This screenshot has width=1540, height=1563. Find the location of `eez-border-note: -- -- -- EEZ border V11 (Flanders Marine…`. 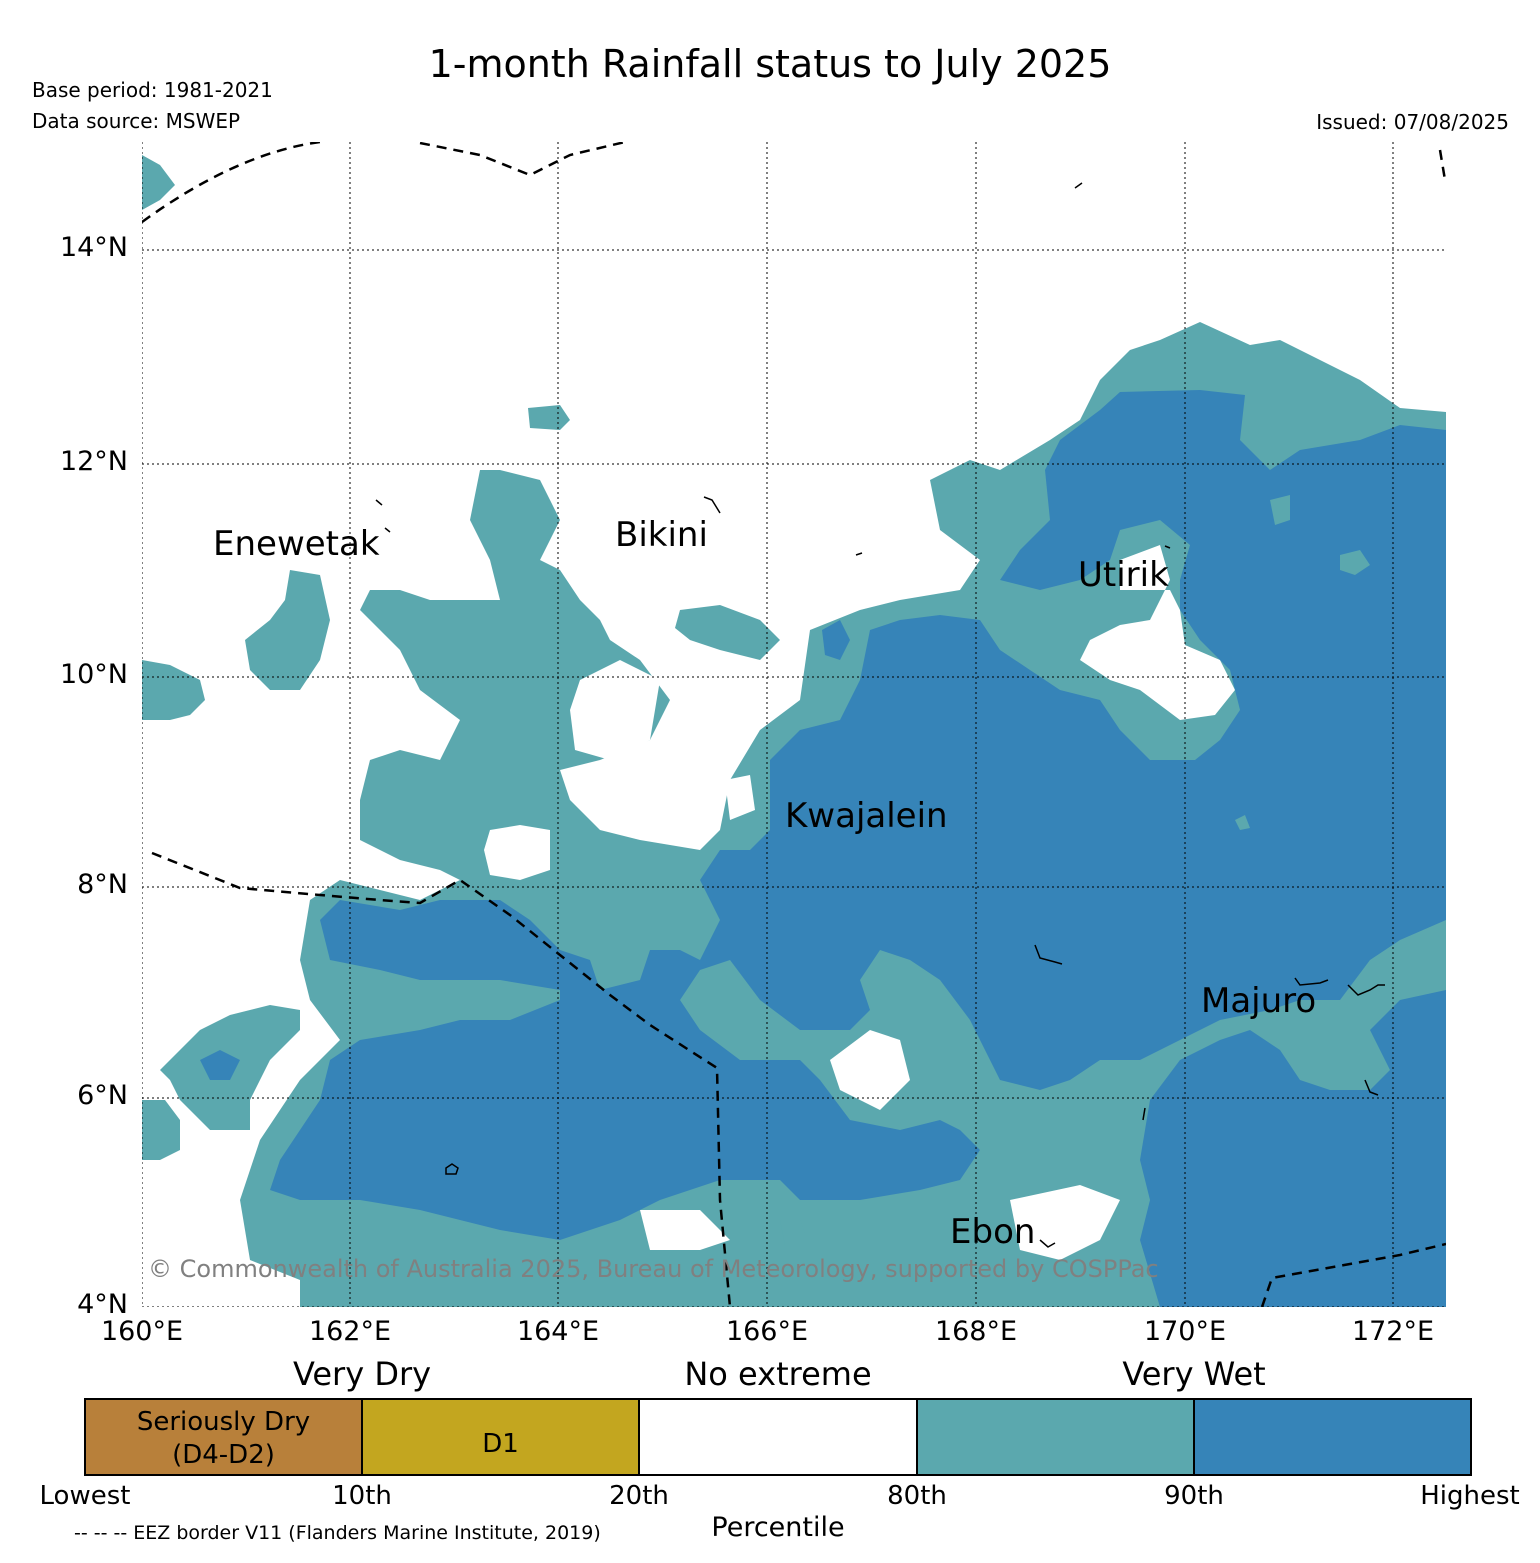

eez-border-note: -- -- -- EEZ border V11 (Flanders Marine… is located at coordinates (337, 1533).